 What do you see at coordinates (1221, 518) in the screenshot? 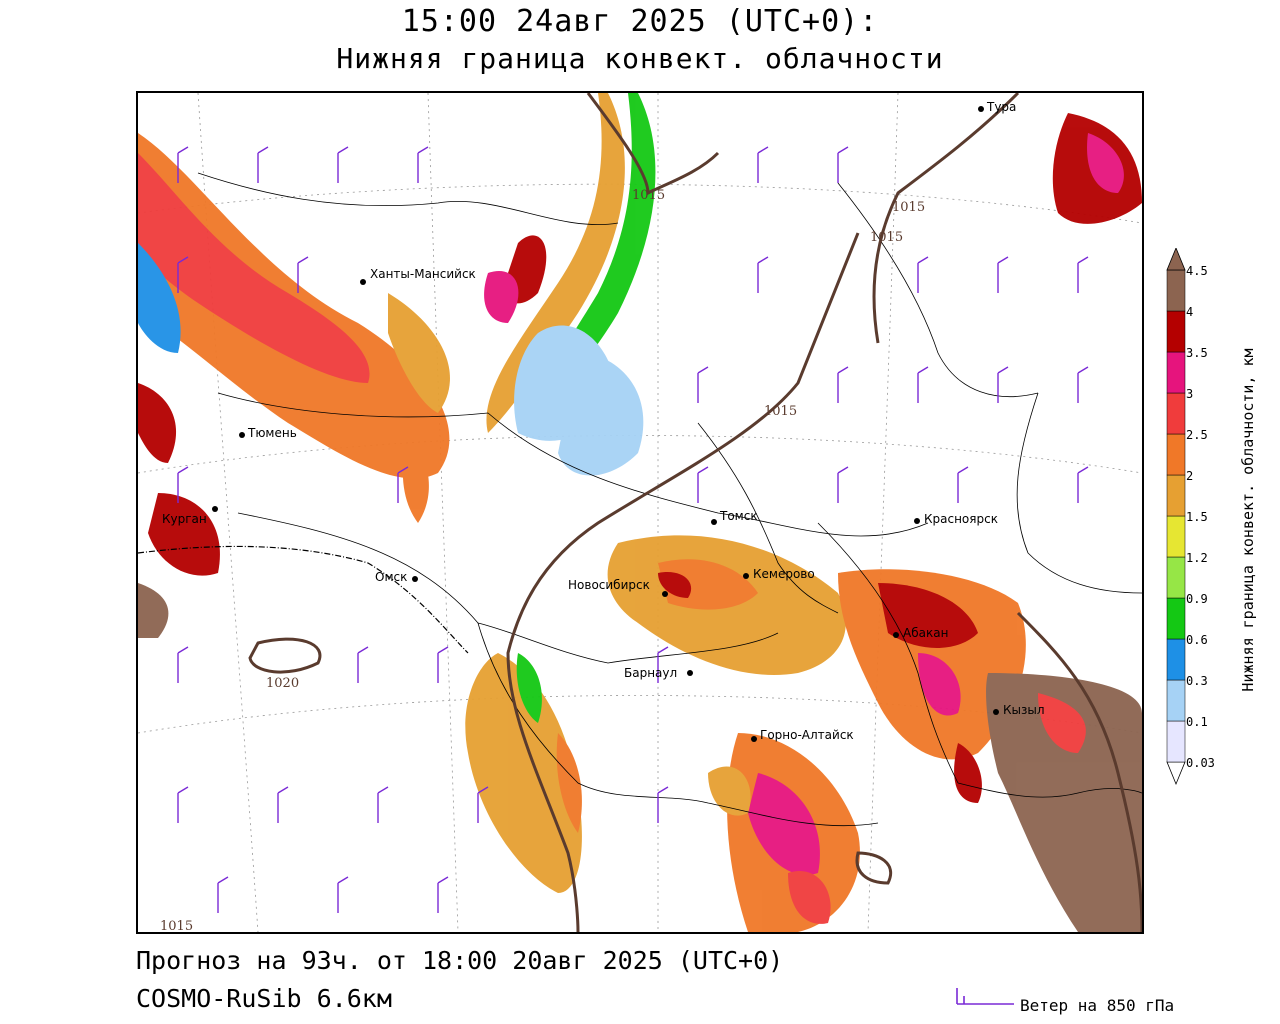
I see `colorbar: 0.03 0.1 0.3 0.6 0.9 1.2 1.5 2 2.5 3 3.5 4 4.5` at bounding box center [1221, 518].